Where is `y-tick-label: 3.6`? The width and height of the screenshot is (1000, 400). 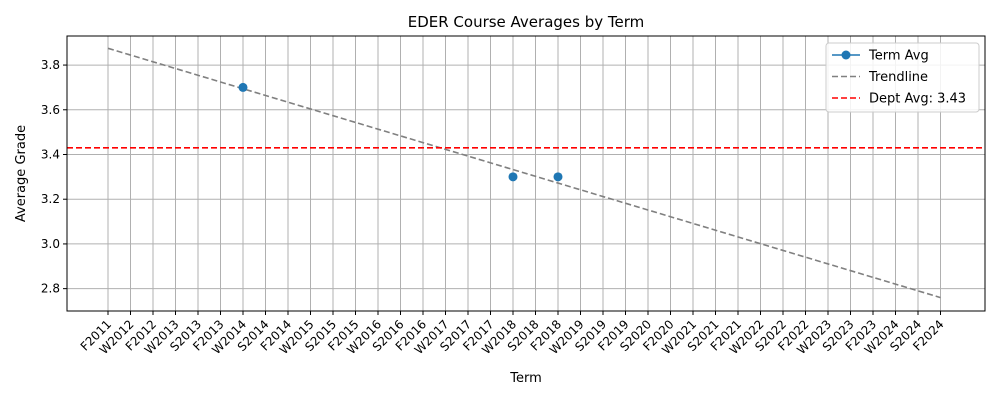 y-tick-label: 3.6 is located at coordinates (50, 110).